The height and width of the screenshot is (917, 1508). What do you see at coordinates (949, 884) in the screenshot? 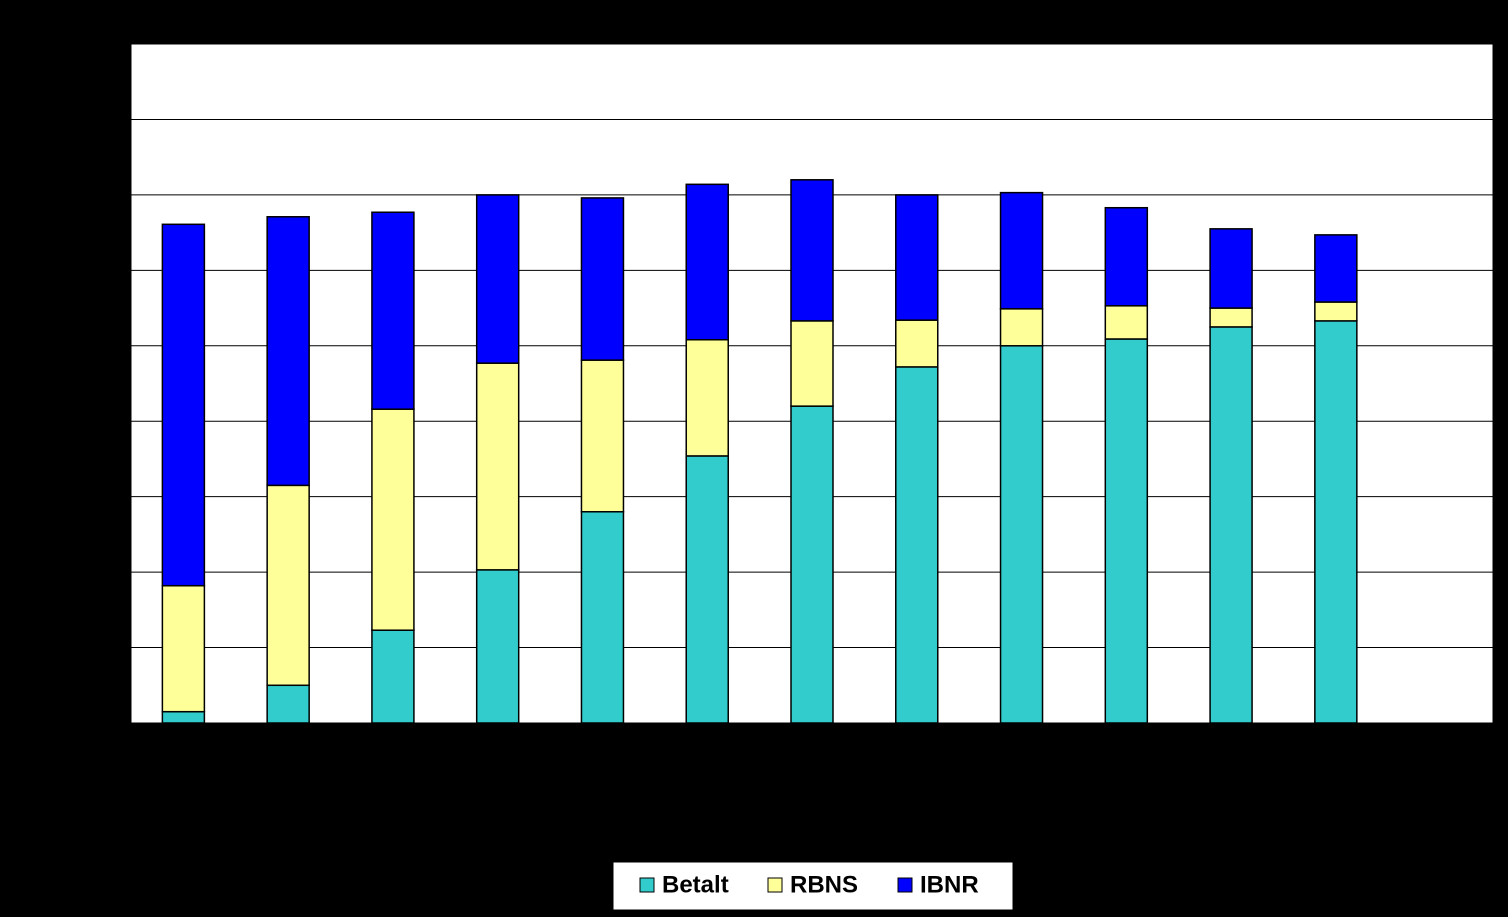
I see `legend-label: IBNR` at bounding box center [949, 884].